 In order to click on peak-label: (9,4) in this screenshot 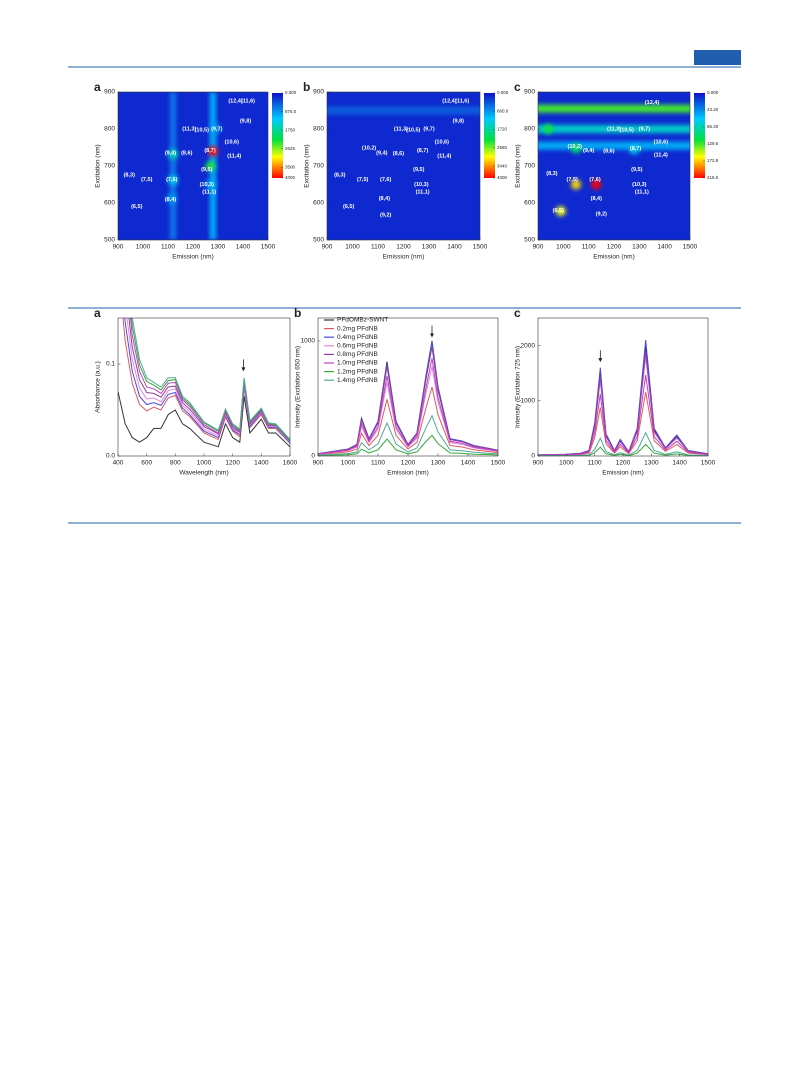, I will do `click(588, 151)`.